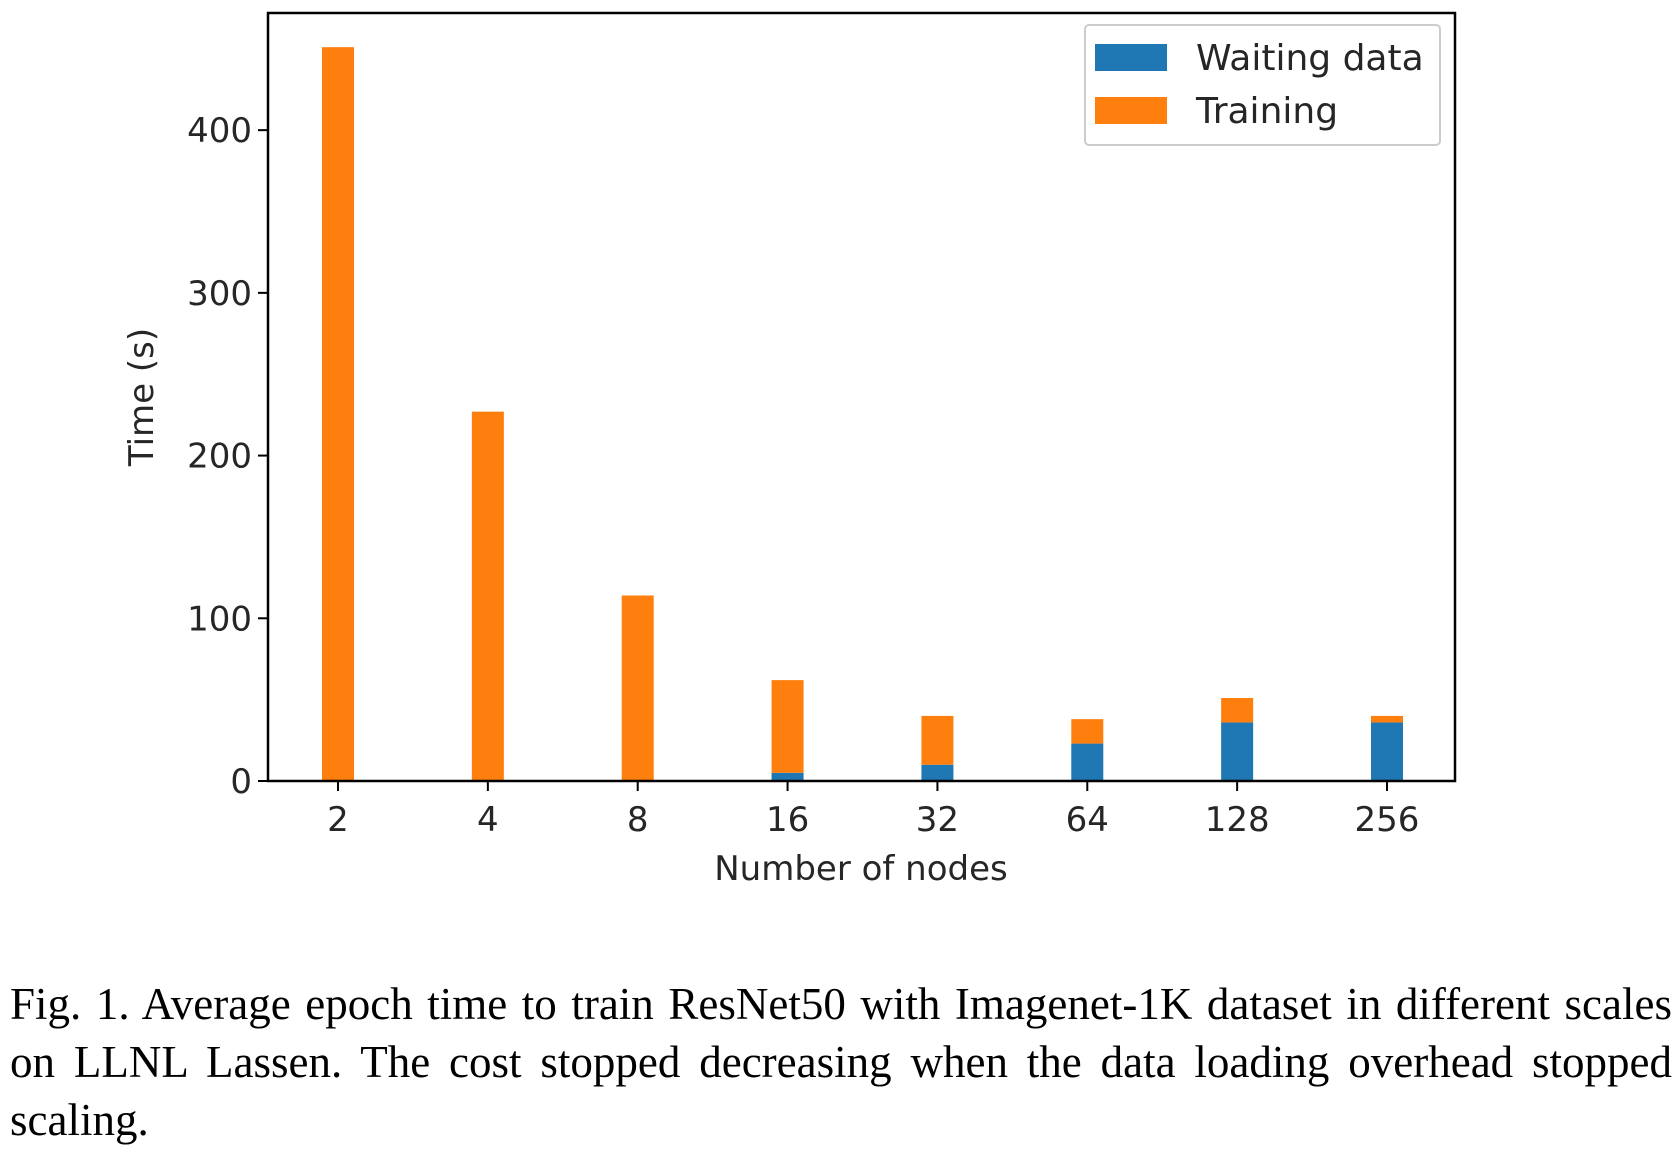 The image size is (1680, 1163). What do you see at coordinates (1266, 111) in the screenshot?
I see `legend-label-training: Training` at bounding box center [1266, 111].